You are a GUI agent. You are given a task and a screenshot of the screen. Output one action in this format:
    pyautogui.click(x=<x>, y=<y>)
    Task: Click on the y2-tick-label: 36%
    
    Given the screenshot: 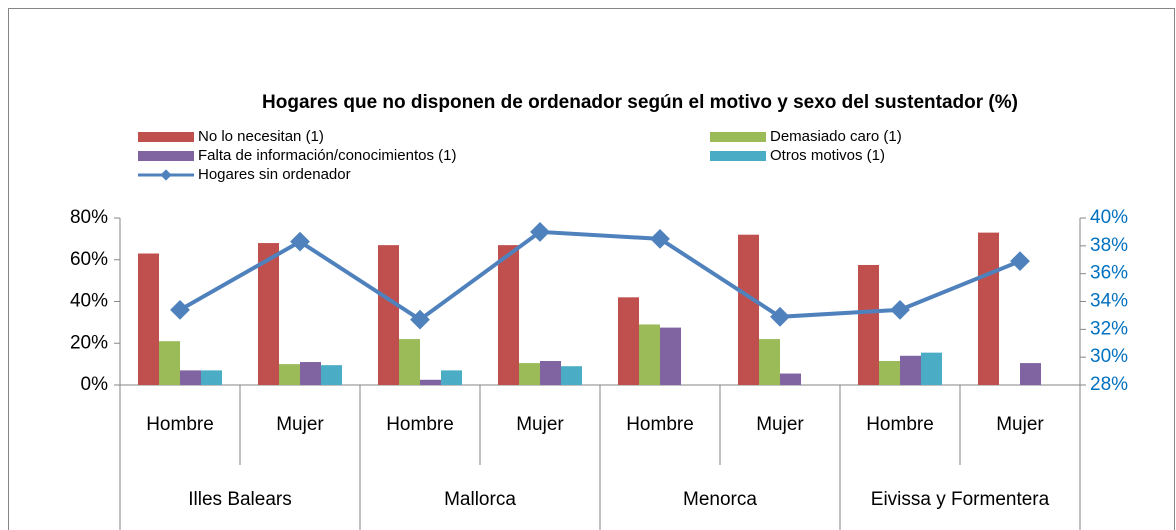 What is the action you would take?
    pyautogui.click(x=1109, y=273)
    